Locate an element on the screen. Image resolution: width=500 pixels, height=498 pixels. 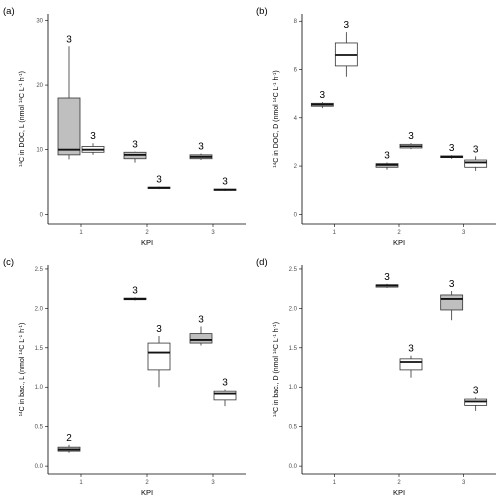
y-axis-label: 14C in bac., L (nmol 14C L-1 h-1) is located at coordinates (22, 370).